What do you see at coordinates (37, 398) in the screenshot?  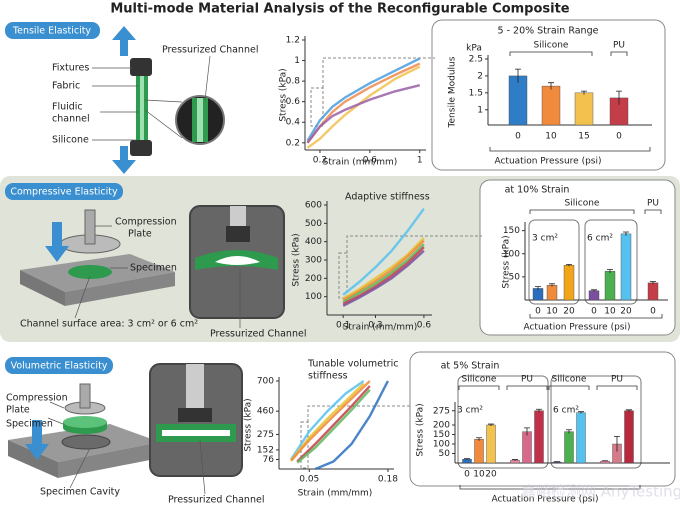 I see `annotation: Compression` at bounding box center [37, 398].